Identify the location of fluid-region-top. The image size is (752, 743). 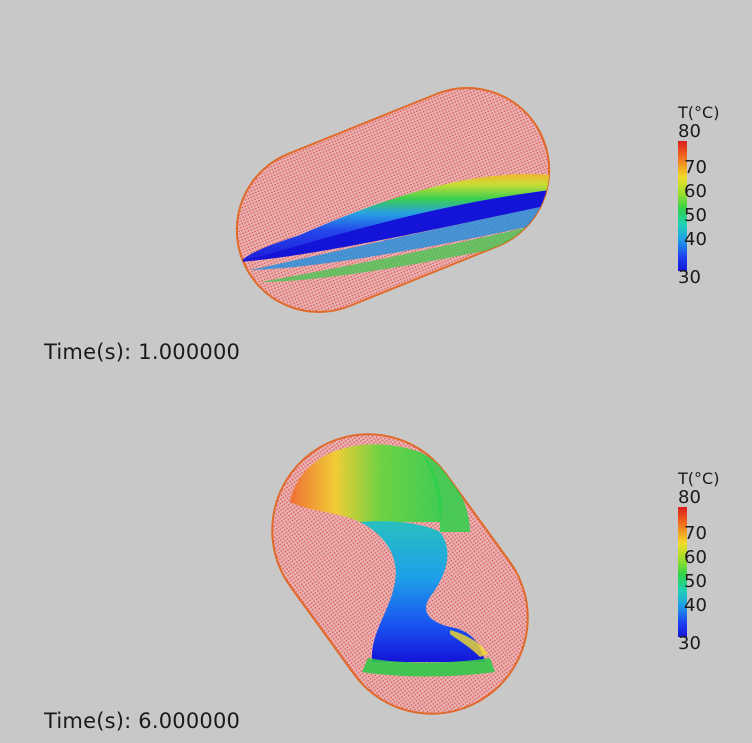
(395, 228).